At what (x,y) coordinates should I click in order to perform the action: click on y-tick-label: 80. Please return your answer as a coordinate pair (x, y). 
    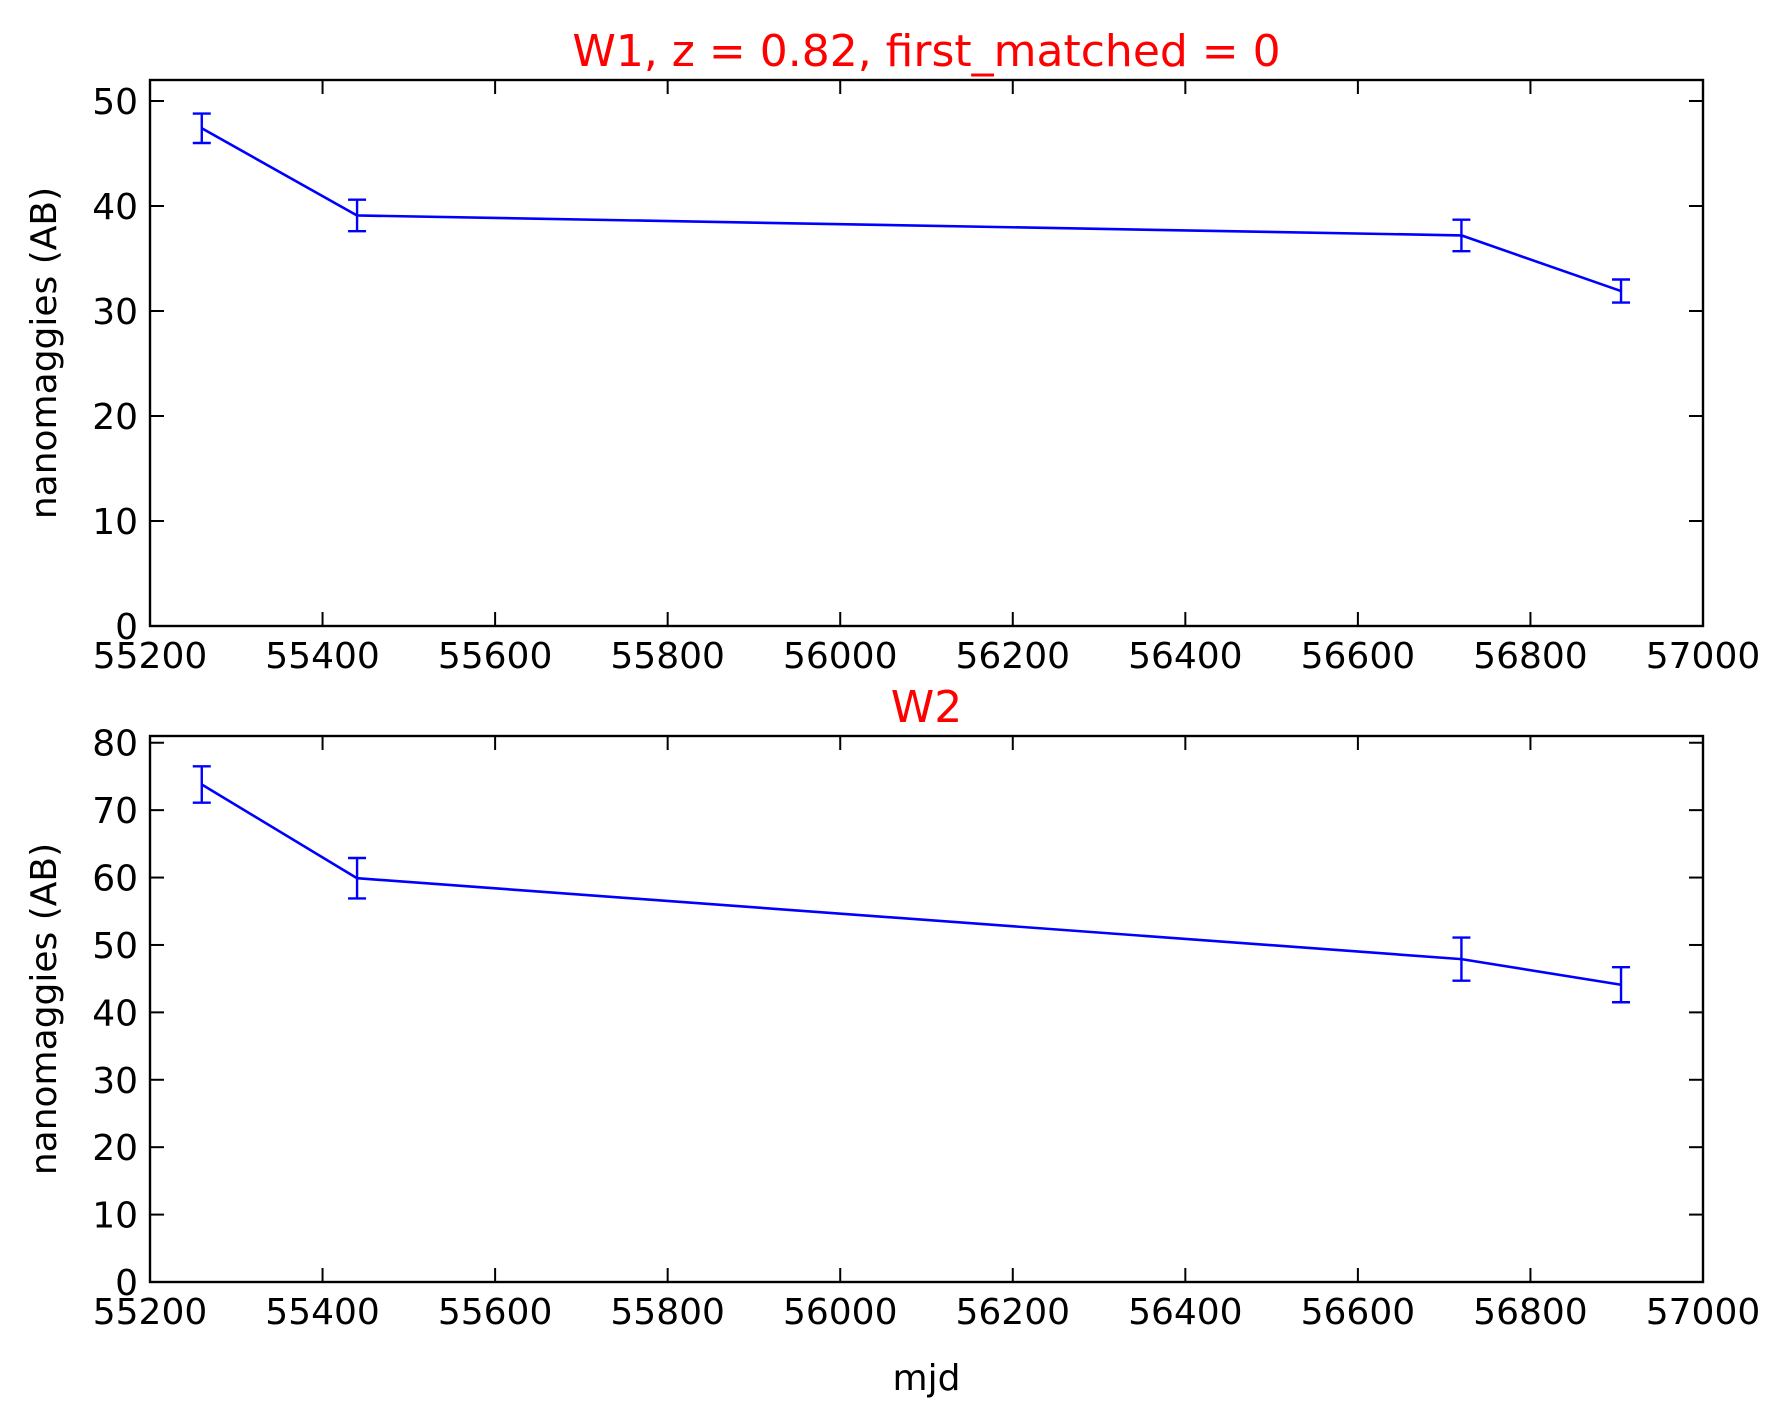
    Looking at the image, I should click on (115, 744).